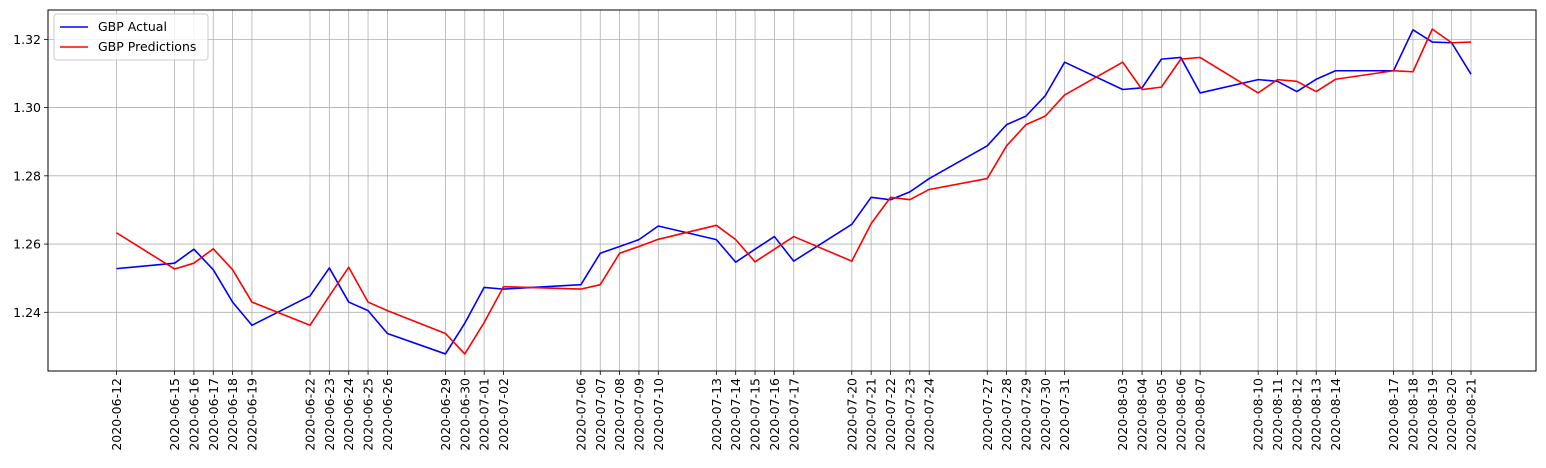 This screenshot has width=1546, height=468. I want to click on x-tick-label: 2020-07-16, so click(774, 414).